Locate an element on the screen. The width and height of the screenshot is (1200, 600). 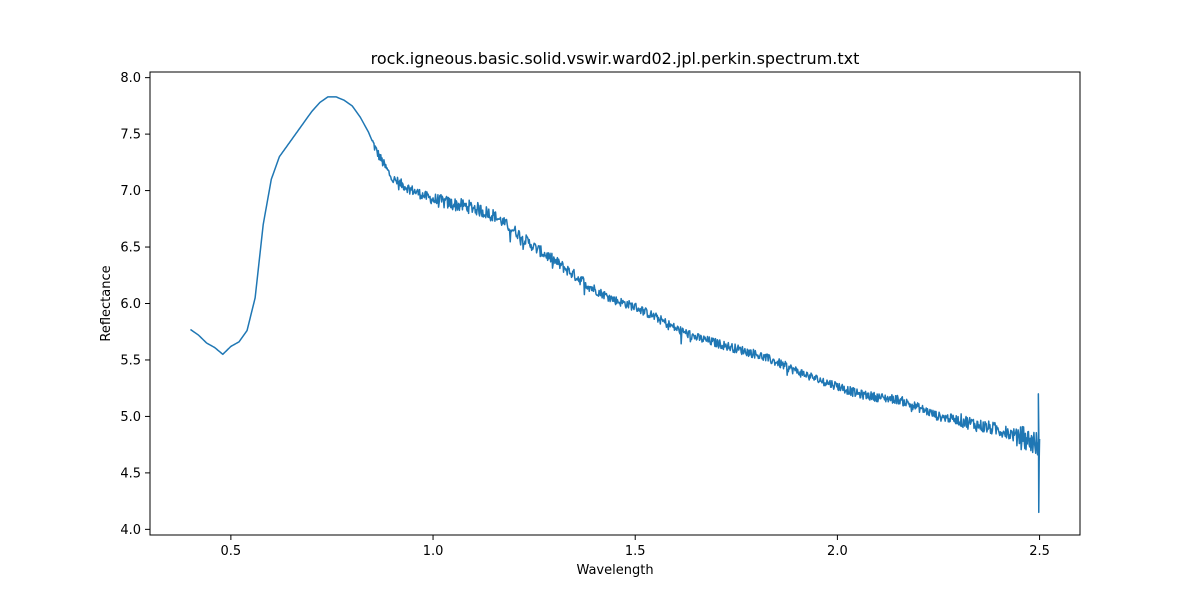
y-axis-label: Reflectance is located at coordinates (106, 303).